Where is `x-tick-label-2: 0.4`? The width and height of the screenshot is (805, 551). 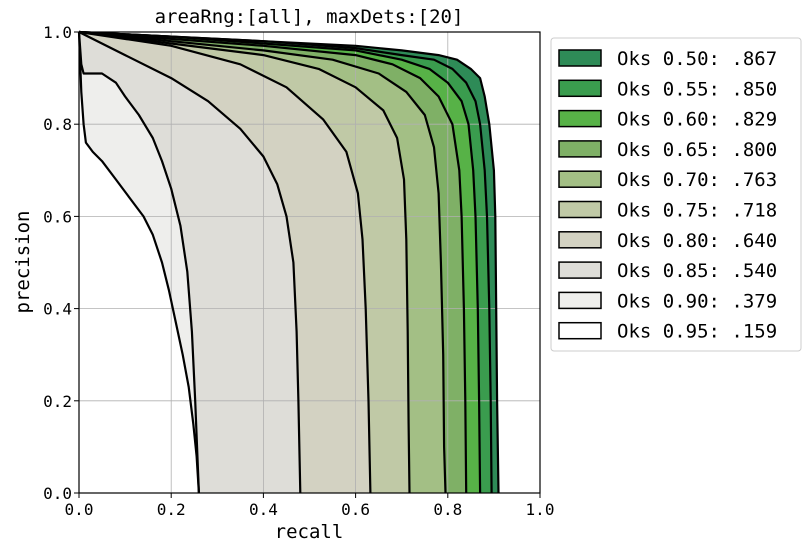 x-tick-label-2: 0.4 is located at coordinates (263, 509).